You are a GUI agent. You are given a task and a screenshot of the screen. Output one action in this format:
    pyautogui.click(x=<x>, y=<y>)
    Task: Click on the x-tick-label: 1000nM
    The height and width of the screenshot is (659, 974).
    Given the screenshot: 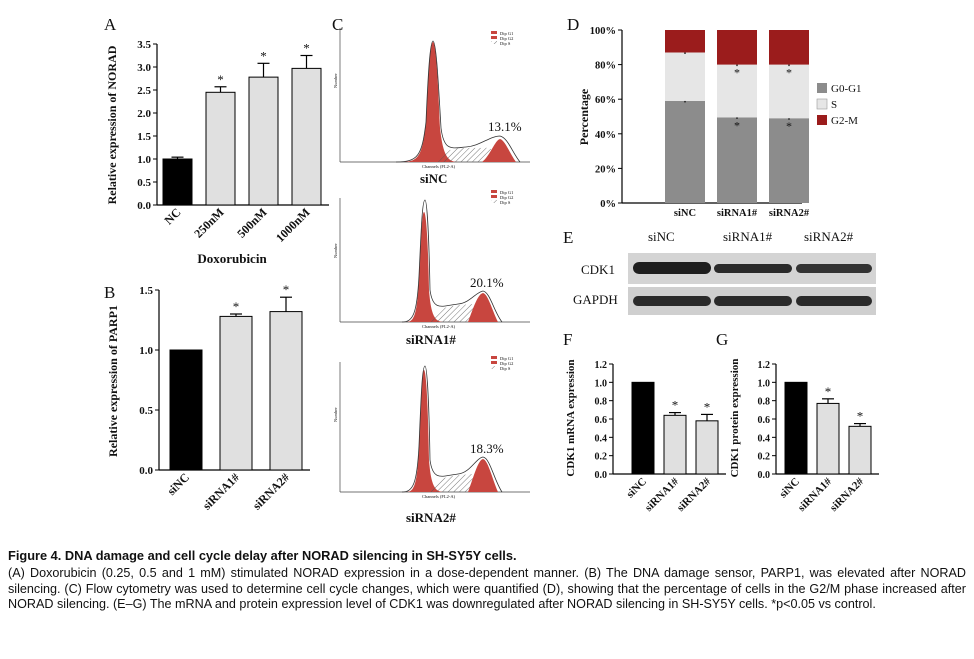 What is the action you would take?
    pyautogui.click(x=293, y=225)
    